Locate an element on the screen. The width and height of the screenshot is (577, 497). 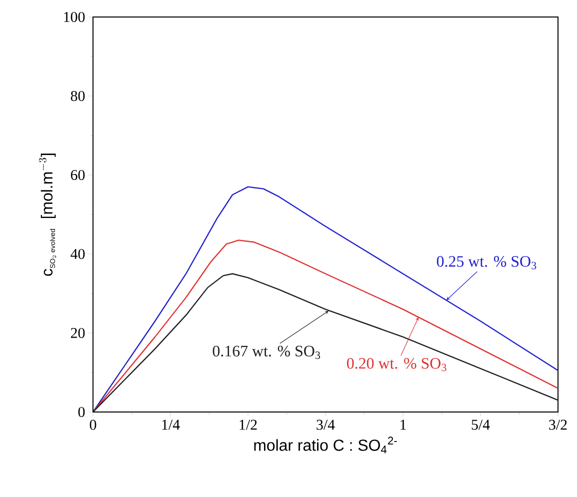
y-tick-label: 40 is located at coordinates (77, 254).